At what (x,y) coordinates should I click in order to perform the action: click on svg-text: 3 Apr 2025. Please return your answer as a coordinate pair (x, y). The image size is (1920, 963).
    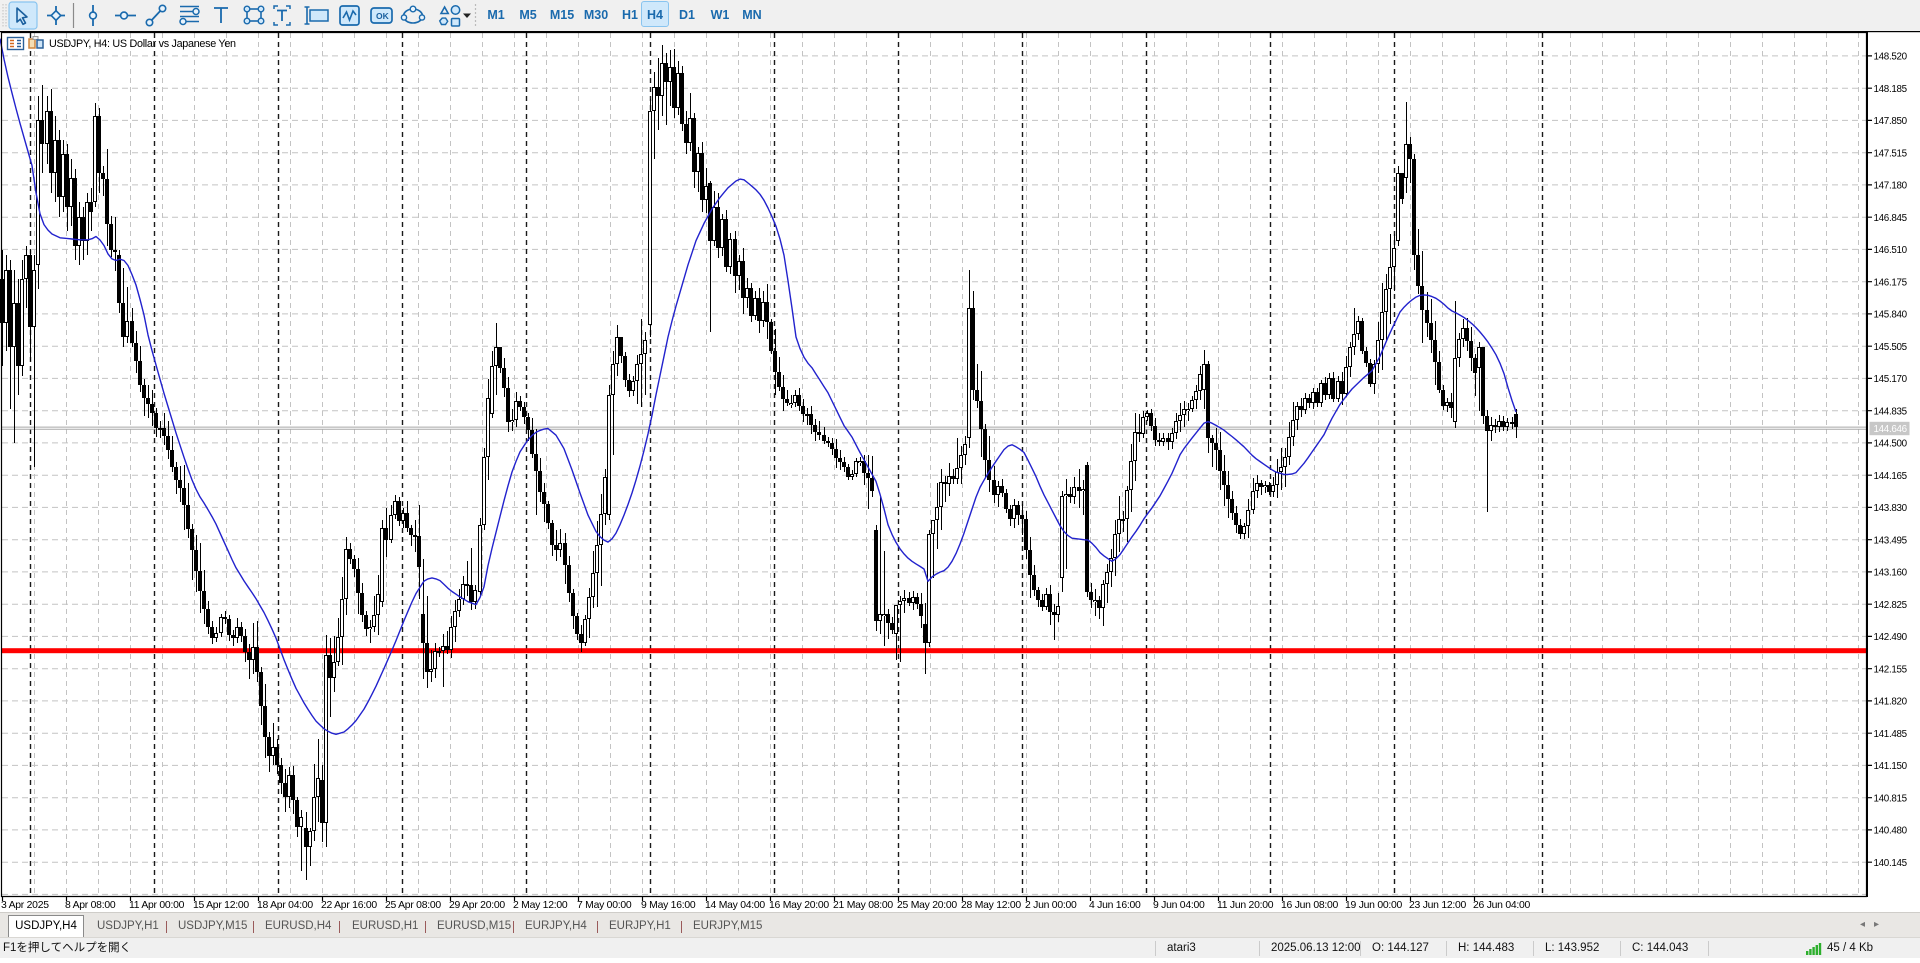
    Looking at the image, I should click on (25, 905).